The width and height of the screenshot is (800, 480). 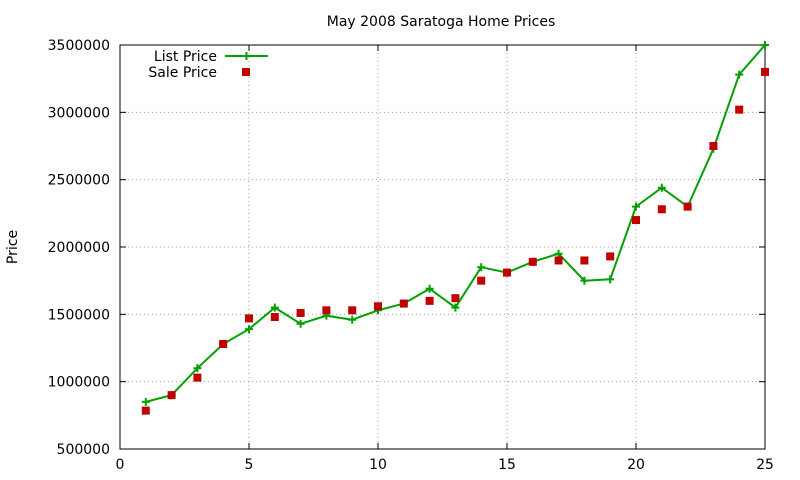 I want to click on y-axis-label: Price, so click(x=13, y=247).